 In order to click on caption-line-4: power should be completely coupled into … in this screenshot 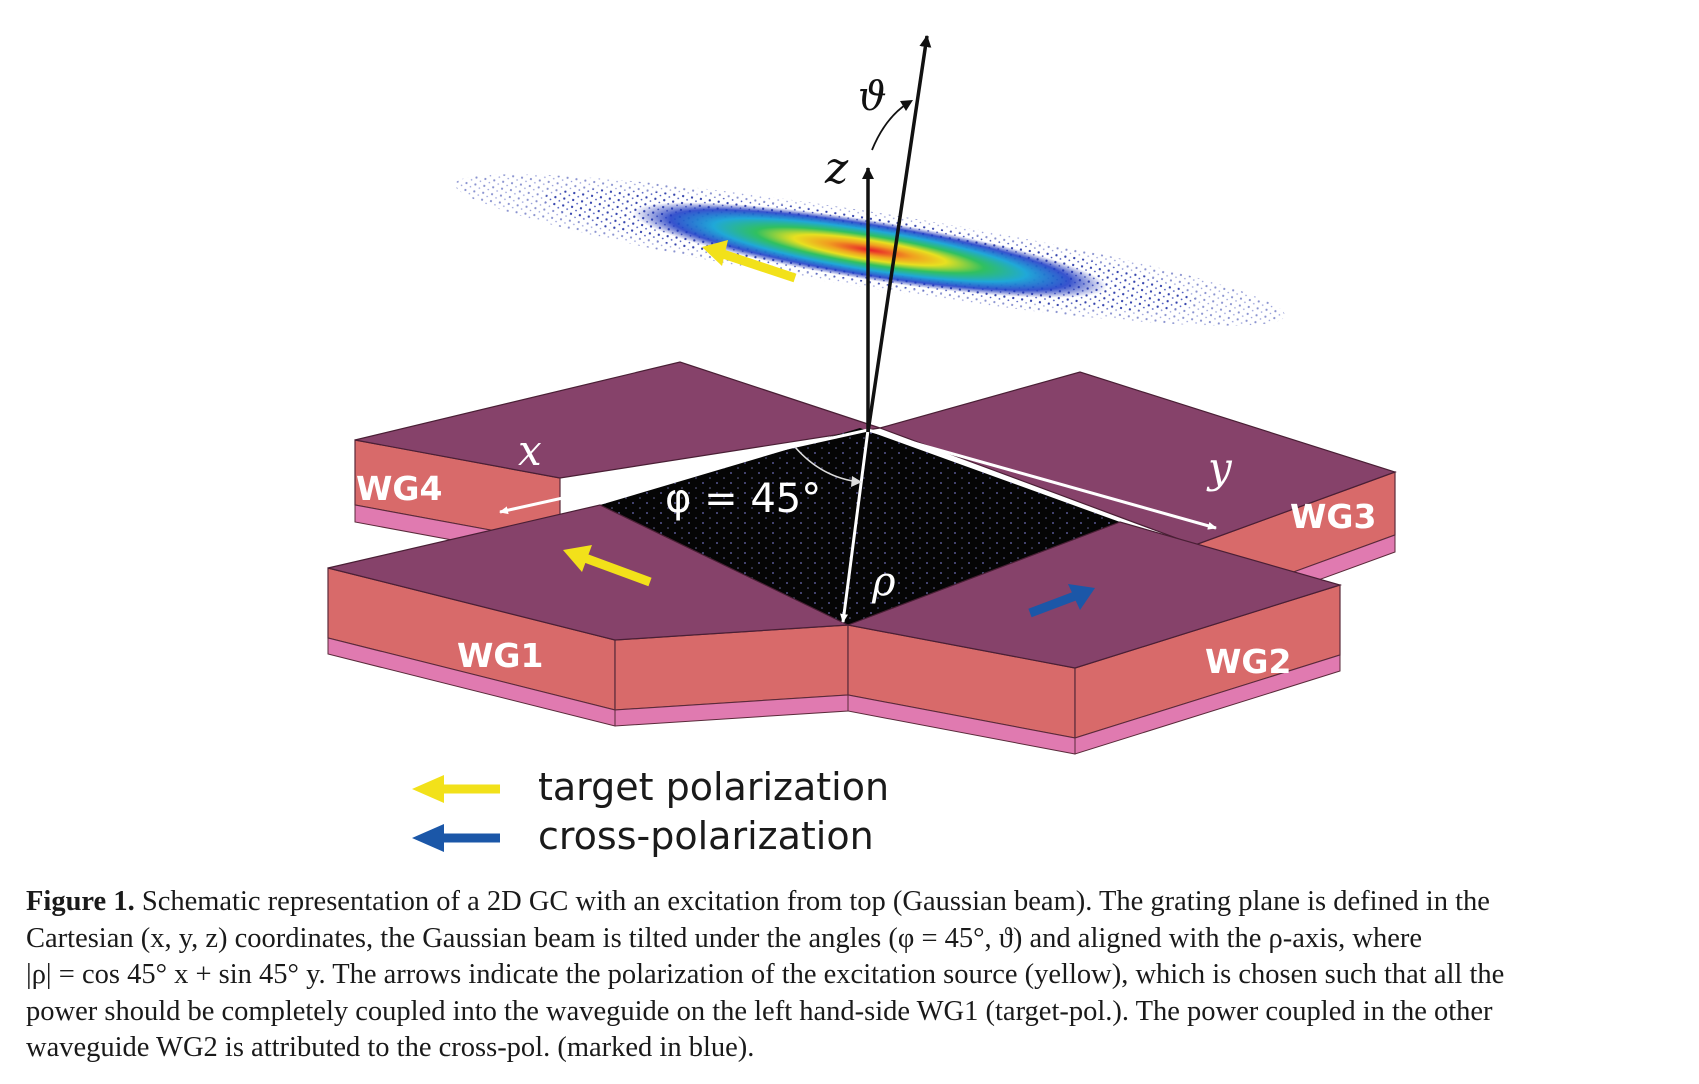, I will do `click(759, 1011)`.